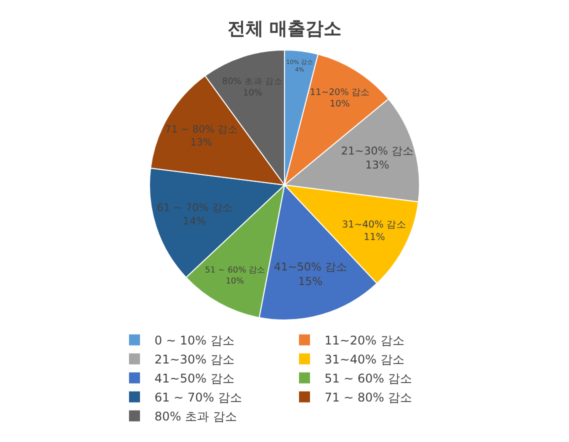 The width and height of the screenshot is (569, 442). What do you see at coordinates (368, 397) in the screenshot?
I see `legend-label: 71 ~ 80% 감소` at bounding box center [368, 397].